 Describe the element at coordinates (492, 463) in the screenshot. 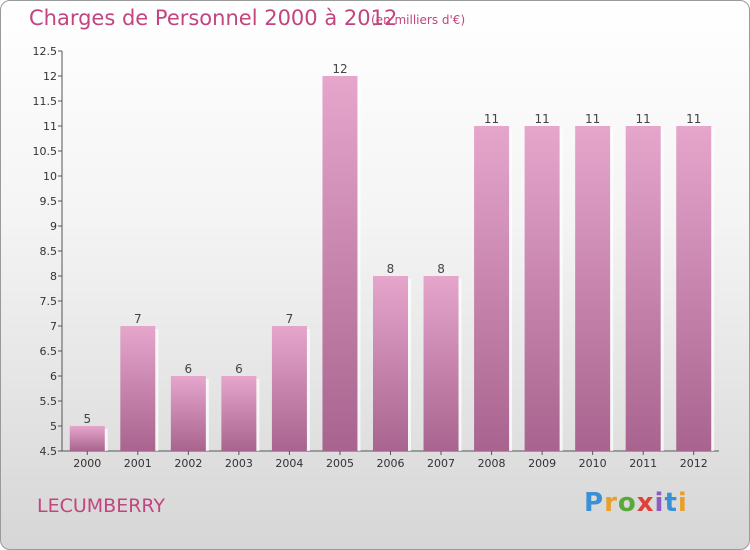

I see `x-tick-label: 2008` at that location.